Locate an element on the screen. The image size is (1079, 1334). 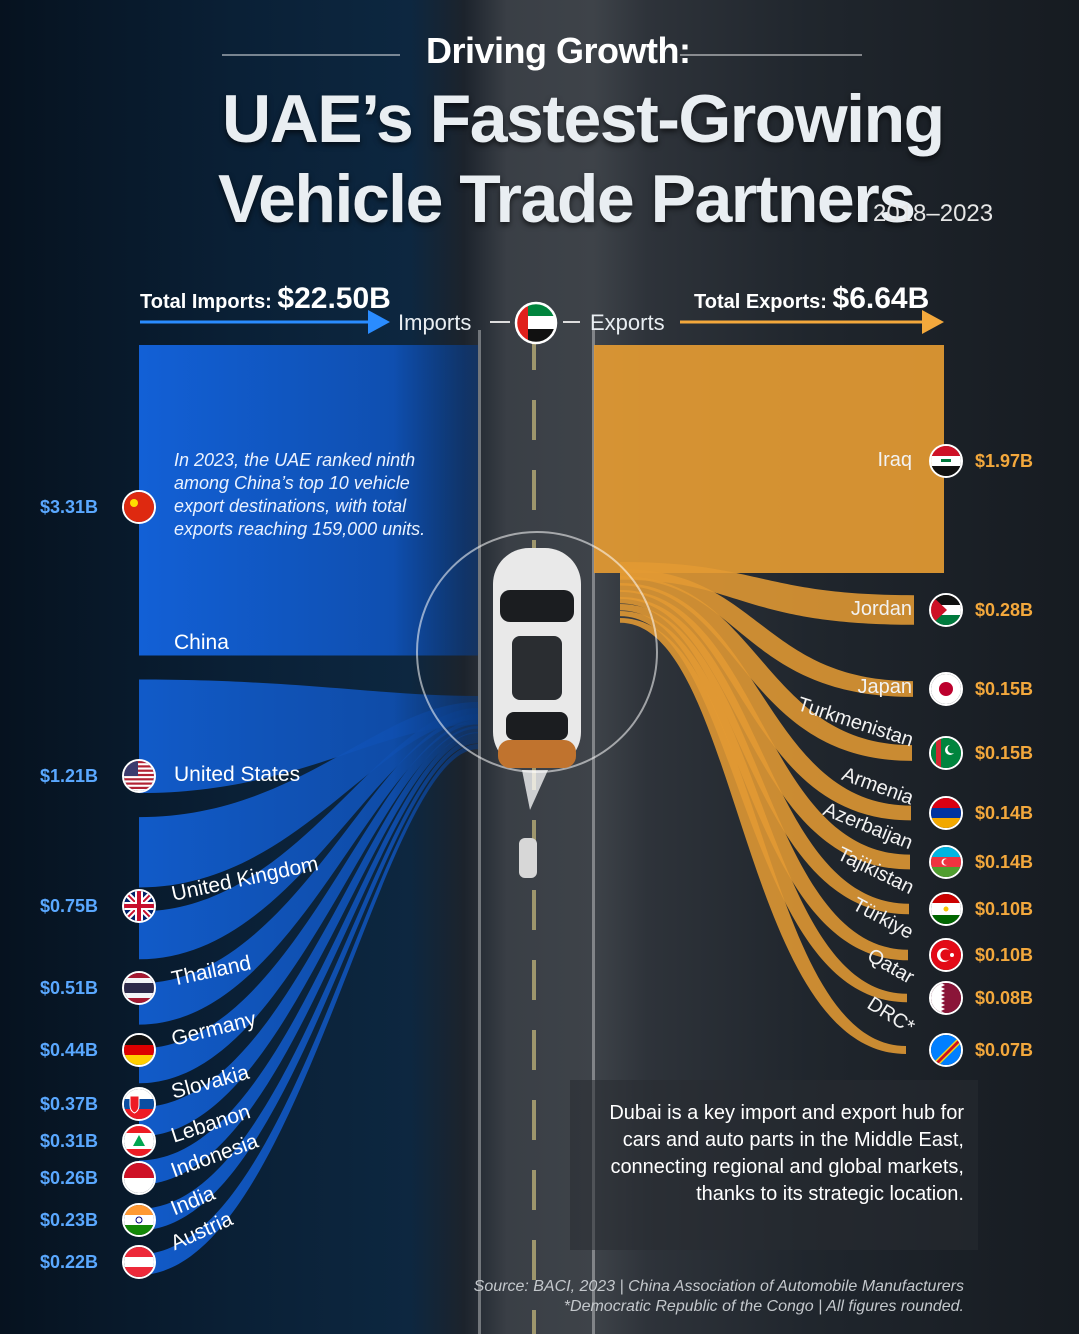
export-value-turkmenistan: $0.15B is located at coordinates (1004, 753).